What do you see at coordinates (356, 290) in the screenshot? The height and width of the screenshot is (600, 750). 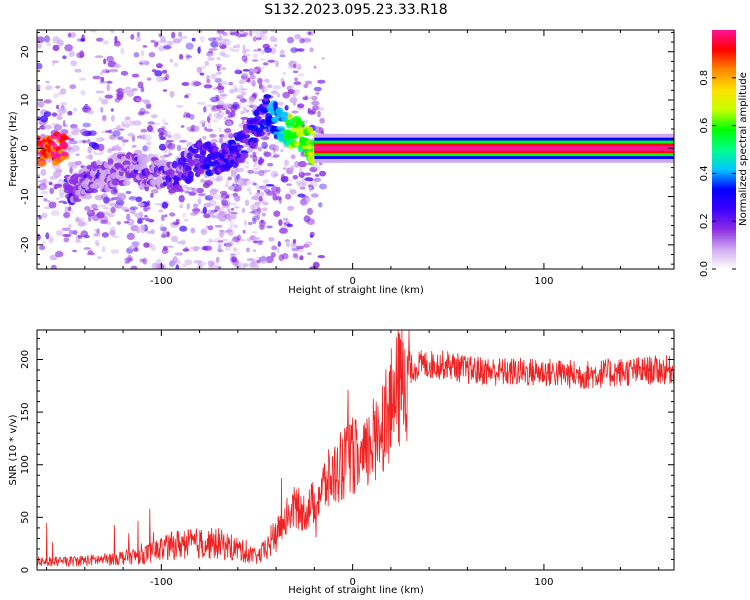 I see `spectrogram-xlabel: Height of straight line (km)` at bounding box center [356, 290].